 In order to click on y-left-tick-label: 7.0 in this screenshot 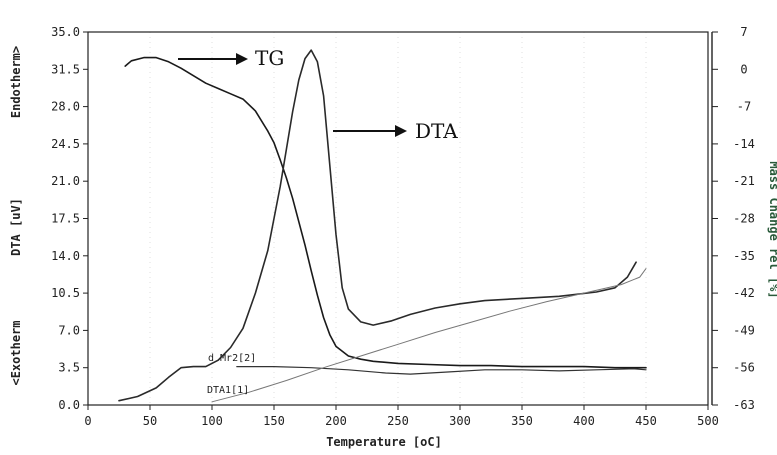, I will do `click(69, 330)`.